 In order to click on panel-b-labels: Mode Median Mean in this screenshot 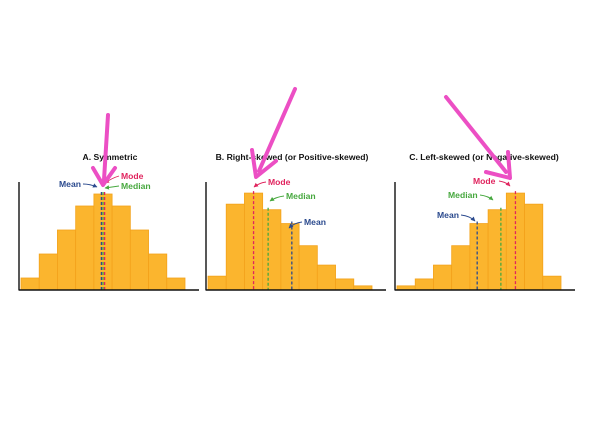, I will do `click(289, 203)`.